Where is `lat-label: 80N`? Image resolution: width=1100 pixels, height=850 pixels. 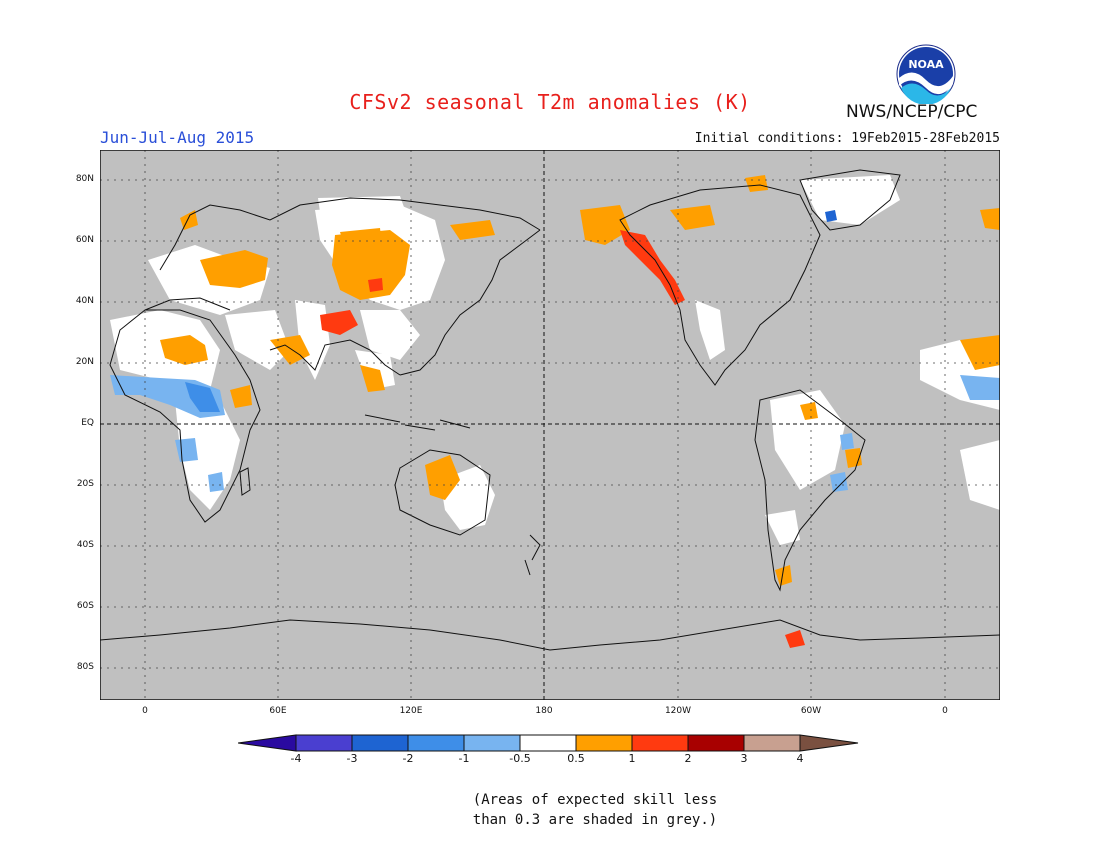
lat-label: 80N is located at coordinates (84, 179).